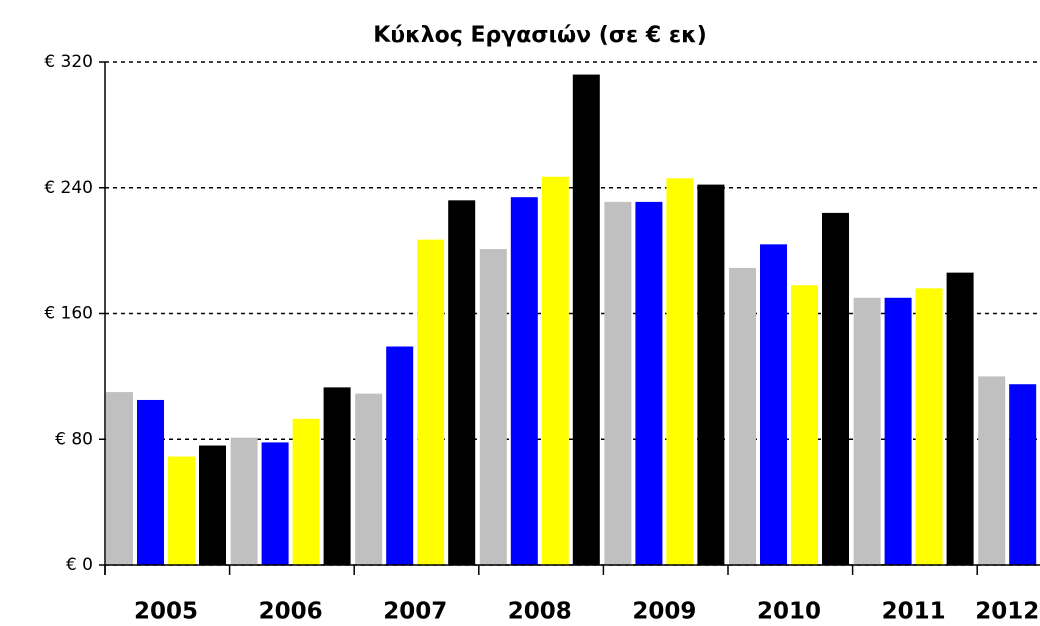 Image resolution: width=1040 pixels, height=626 pixels. I want to click on x-tick-label: 2012, so click(1007, 612).